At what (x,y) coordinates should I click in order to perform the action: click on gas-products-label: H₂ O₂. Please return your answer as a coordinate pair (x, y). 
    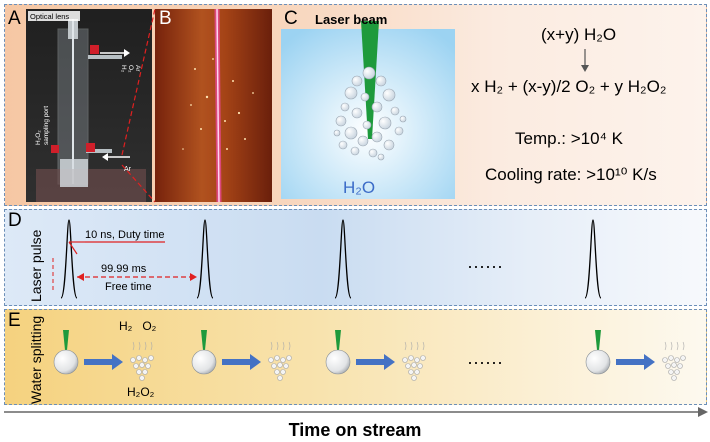
    Looking at the image, I should click on (138, 326).